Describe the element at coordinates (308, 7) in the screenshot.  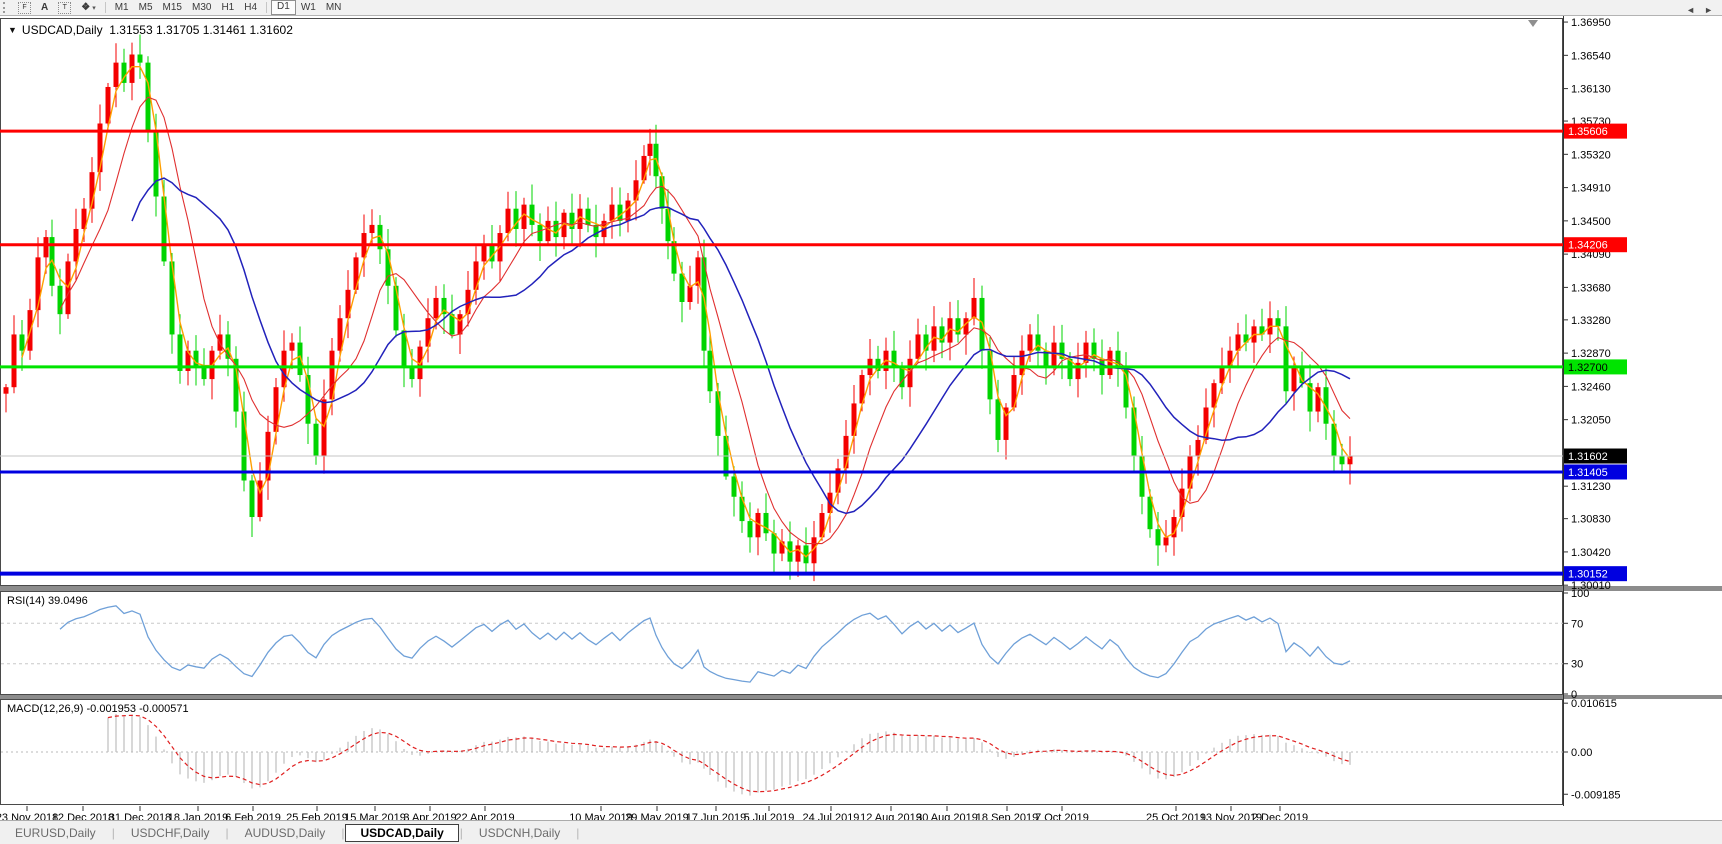
I see `timeframe-w1-button: W1` at that location.